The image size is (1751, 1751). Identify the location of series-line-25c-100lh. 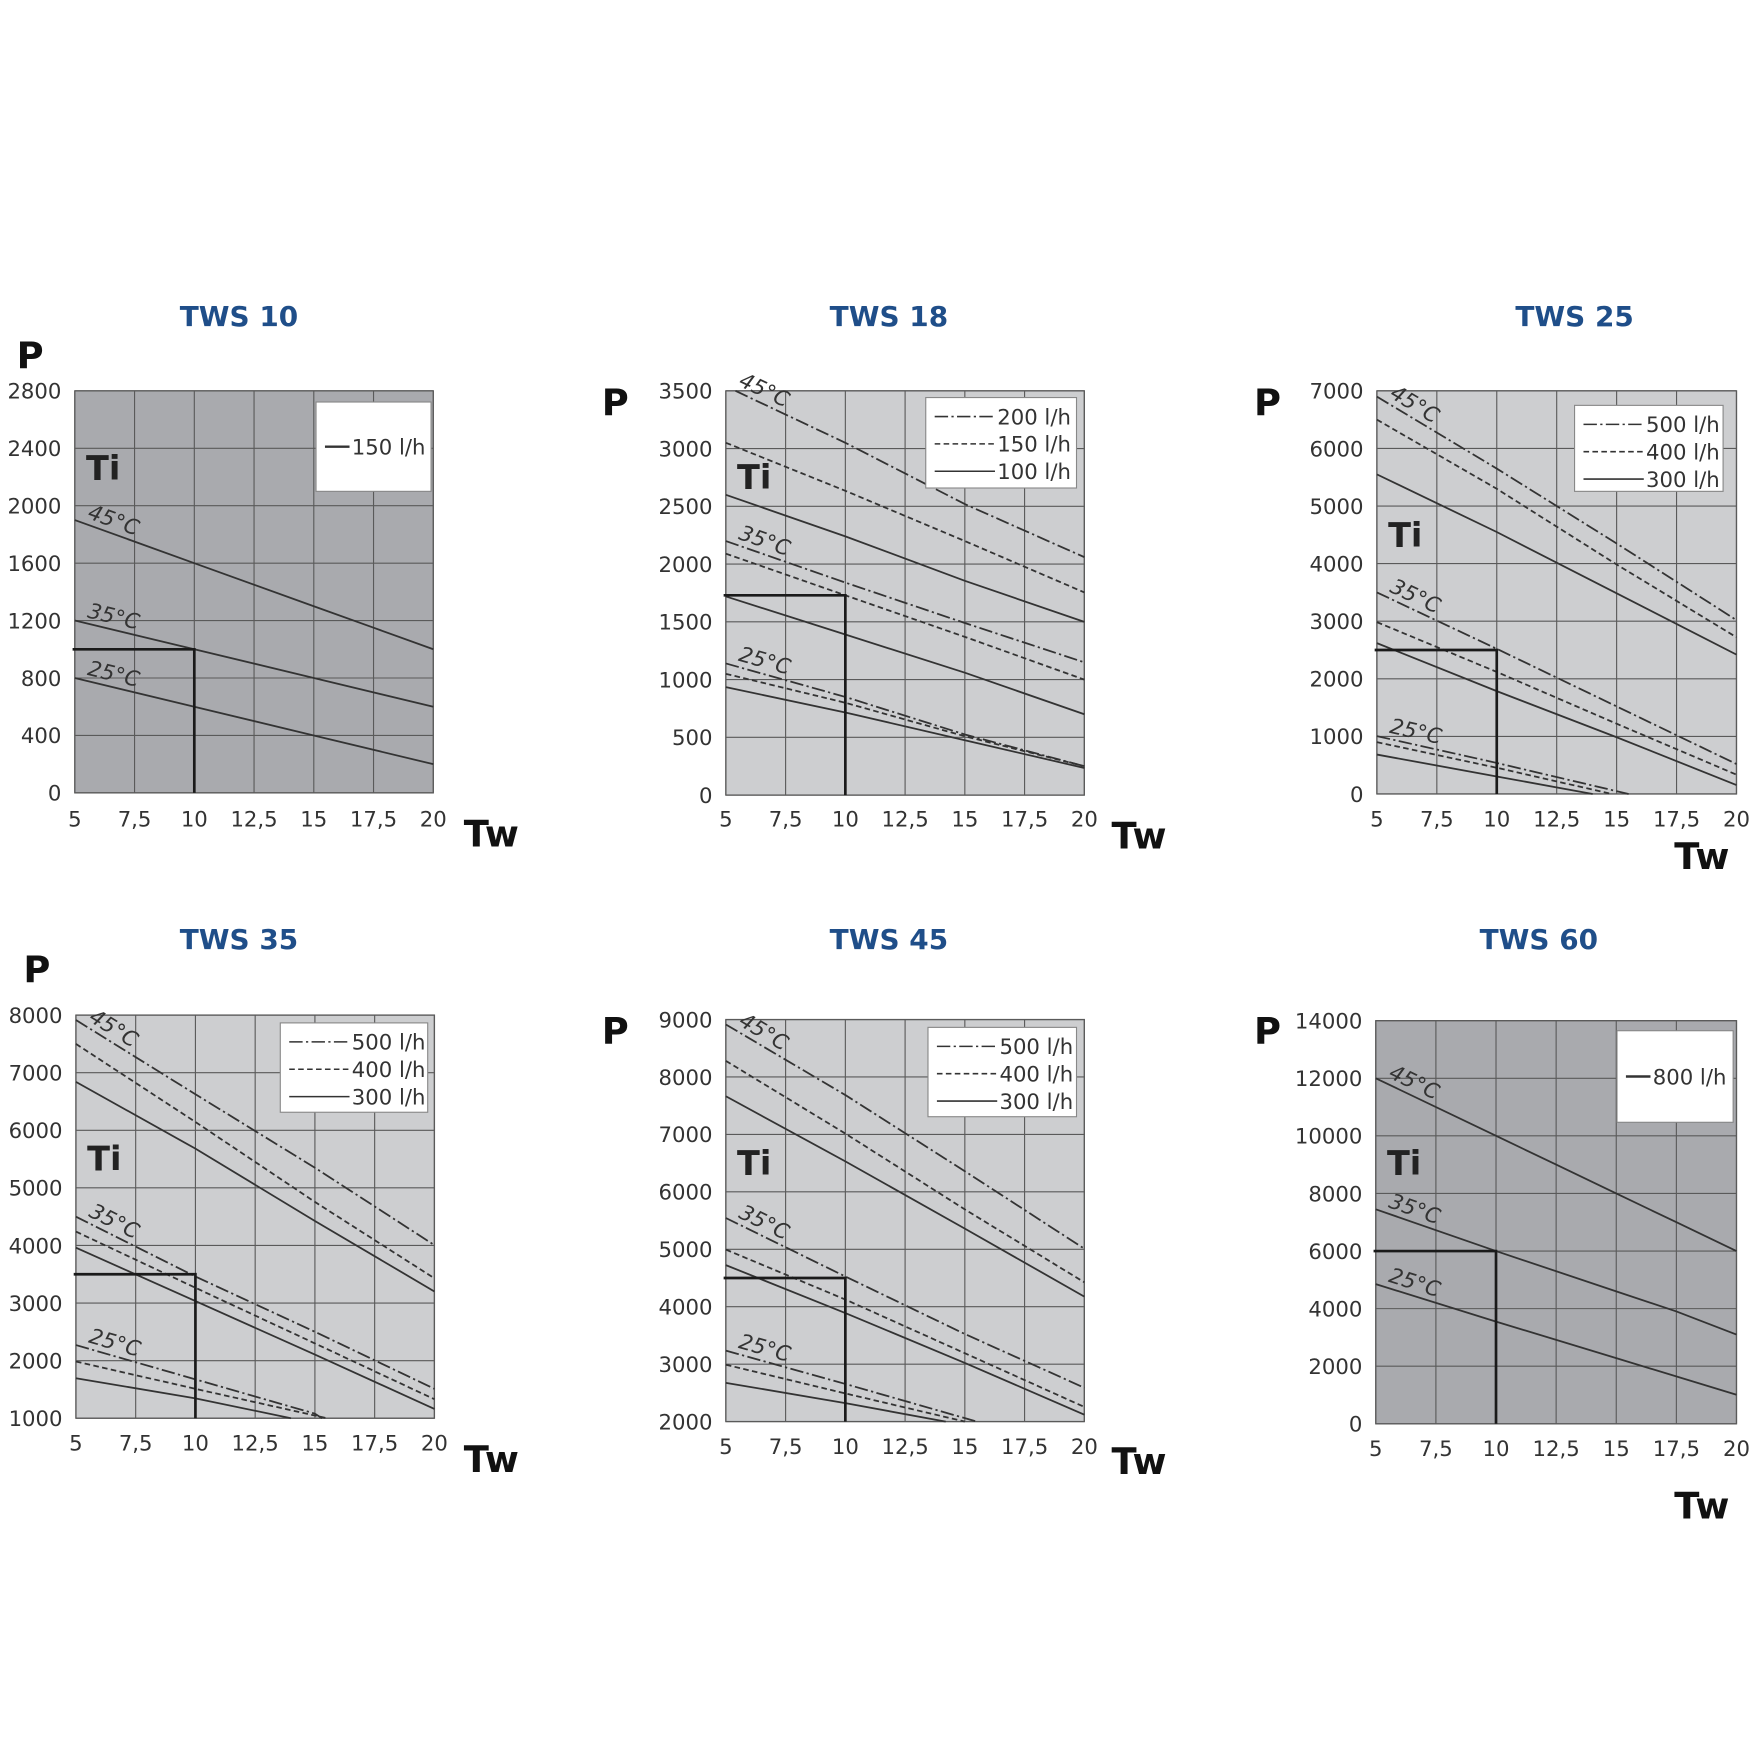
(905, 727).